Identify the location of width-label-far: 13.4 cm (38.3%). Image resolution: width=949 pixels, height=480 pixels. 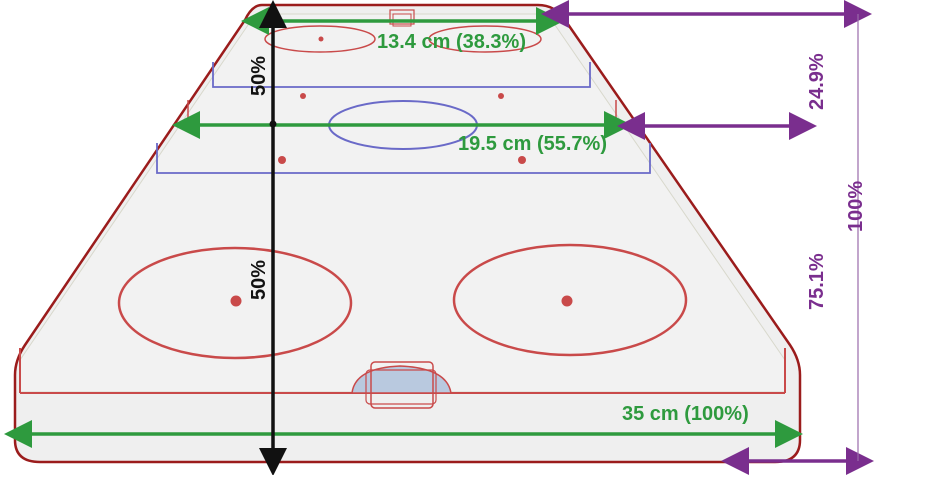
(451, 42).